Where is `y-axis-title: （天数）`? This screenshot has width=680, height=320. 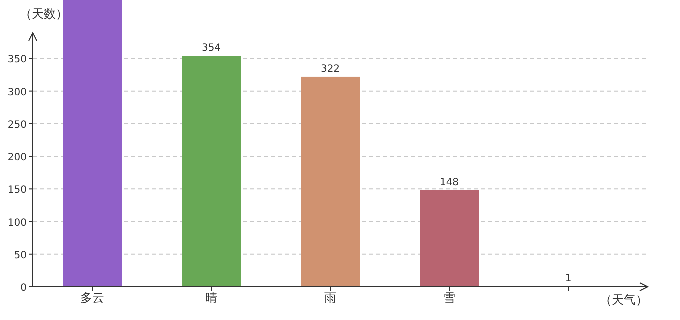
y-axis-title: （天数） is located at coordinates (44, 14).